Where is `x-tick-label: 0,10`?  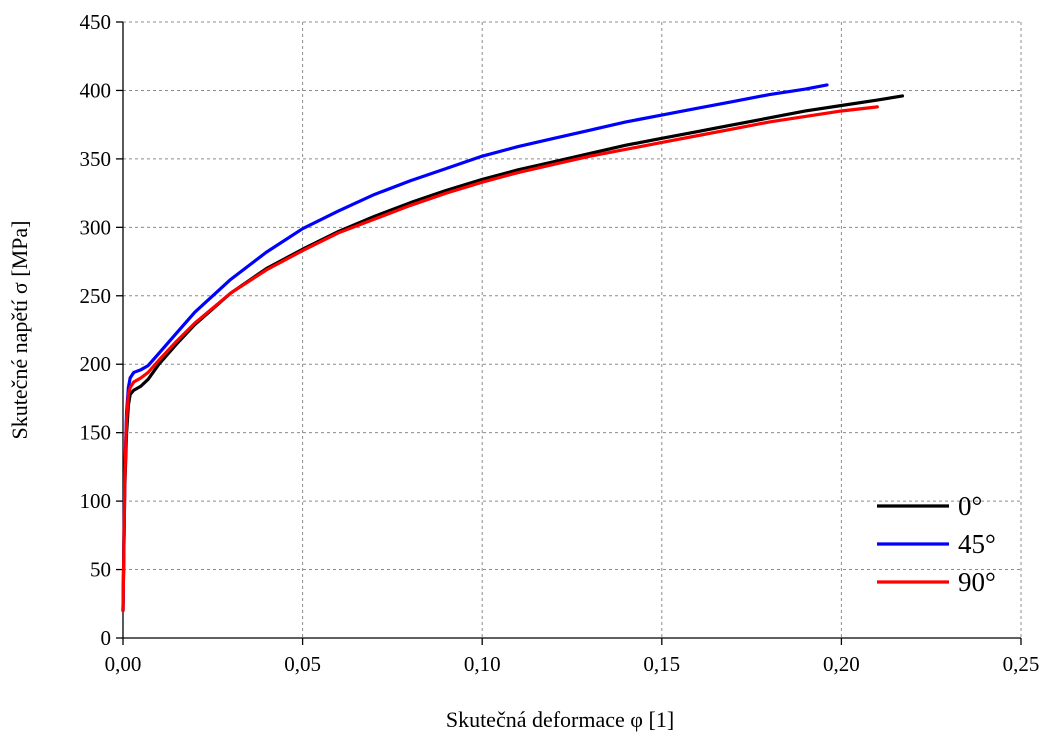
x-tick-label: 0,10 is located at coordinates (482, 664).